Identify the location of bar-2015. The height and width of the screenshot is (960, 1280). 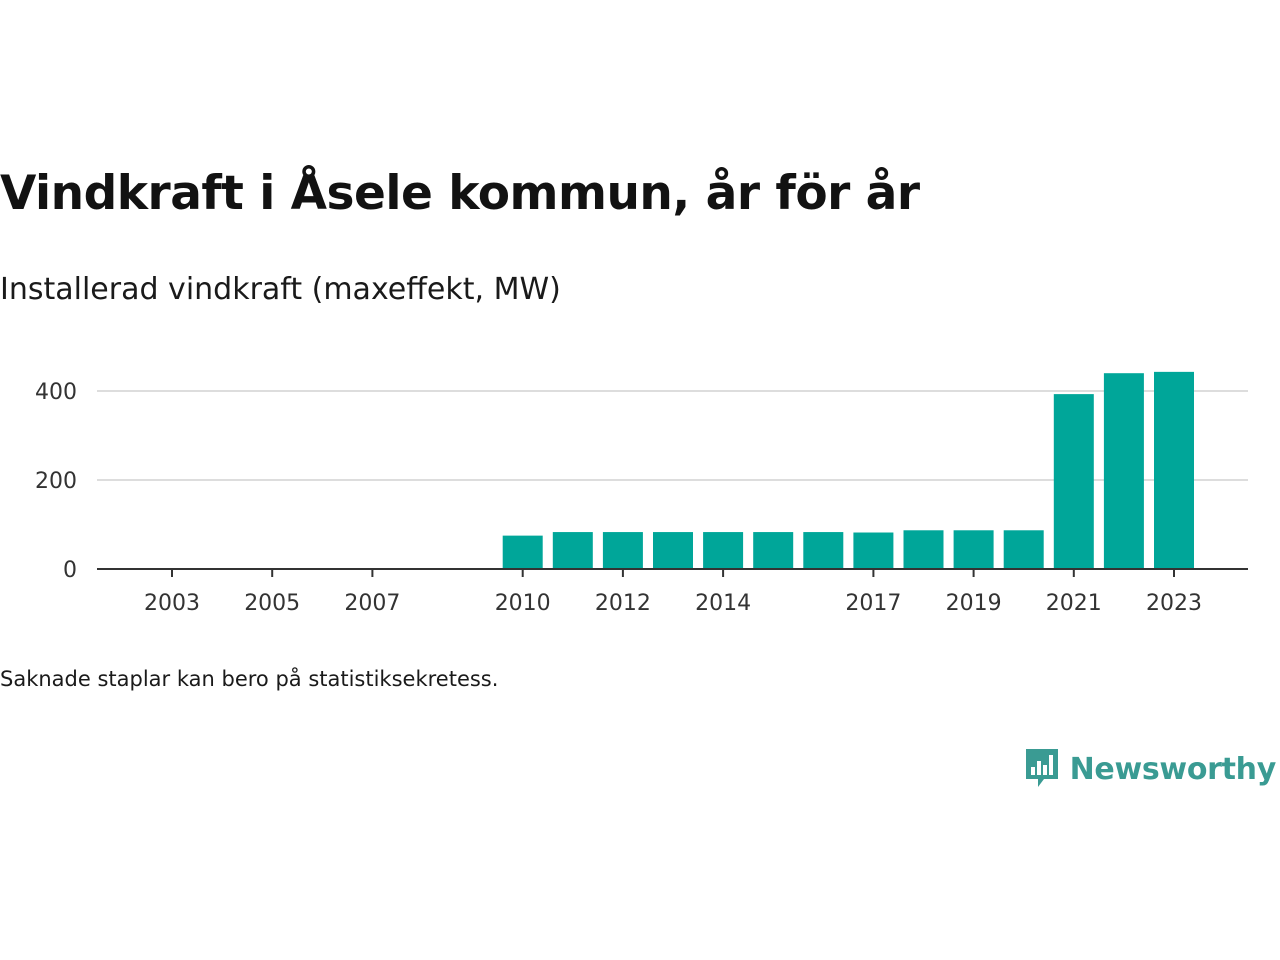
(773, 550).